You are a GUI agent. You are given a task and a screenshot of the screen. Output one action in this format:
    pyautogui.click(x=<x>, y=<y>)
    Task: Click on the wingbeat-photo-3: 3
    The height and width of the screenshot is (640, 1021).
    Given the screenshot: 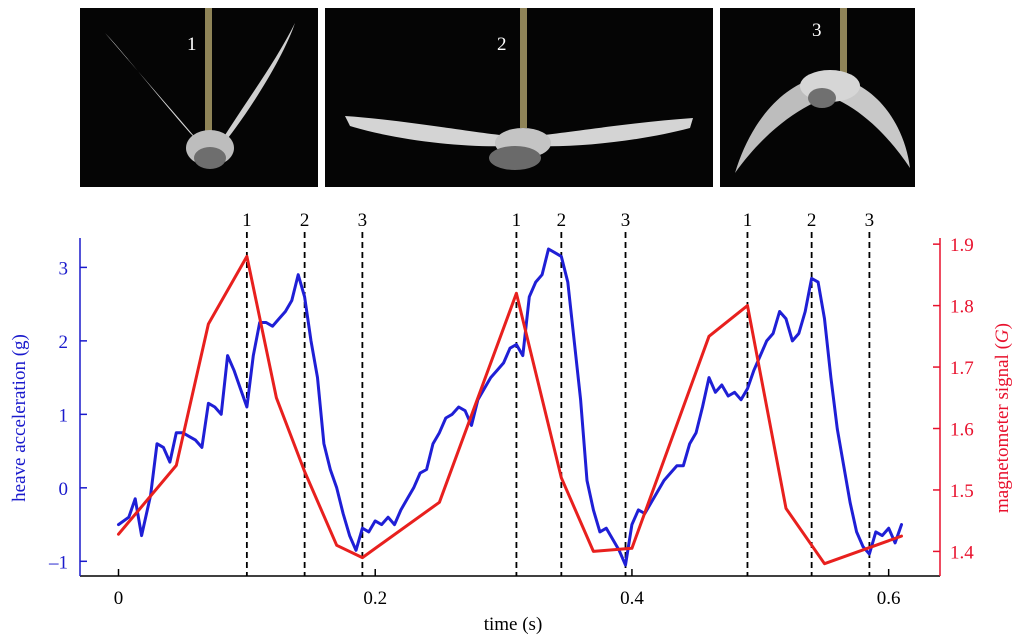 What is the action you would take?
    pyautogui.click(x=817, y=97)
    